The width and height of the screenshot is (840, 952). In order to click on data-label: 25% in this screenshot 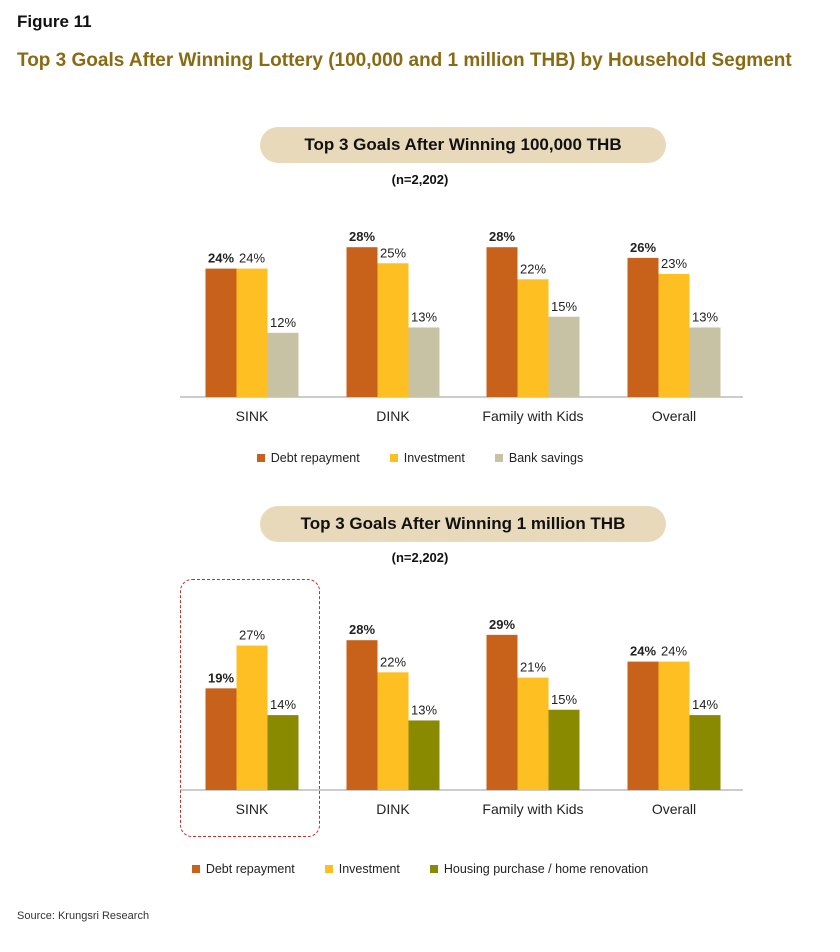, I will do `click(393, 252)`.